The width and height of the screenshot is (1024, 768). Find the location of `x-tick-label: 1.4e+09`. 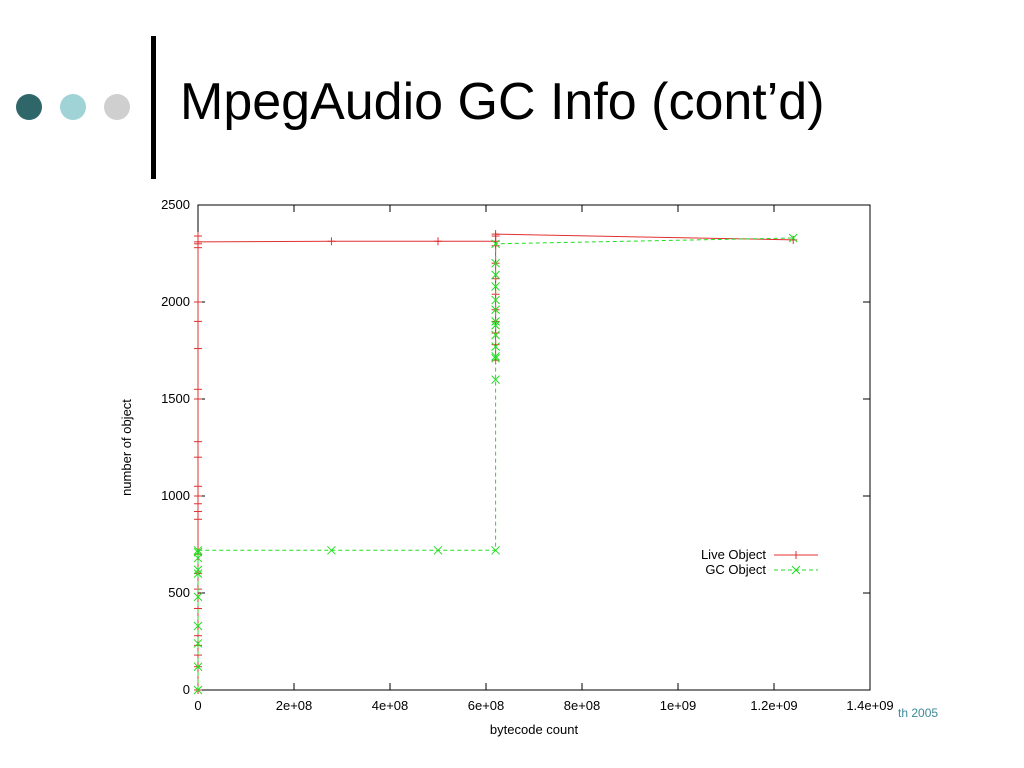

x-tick-label: 1.4e+09 is located at coordinates (869, 705).